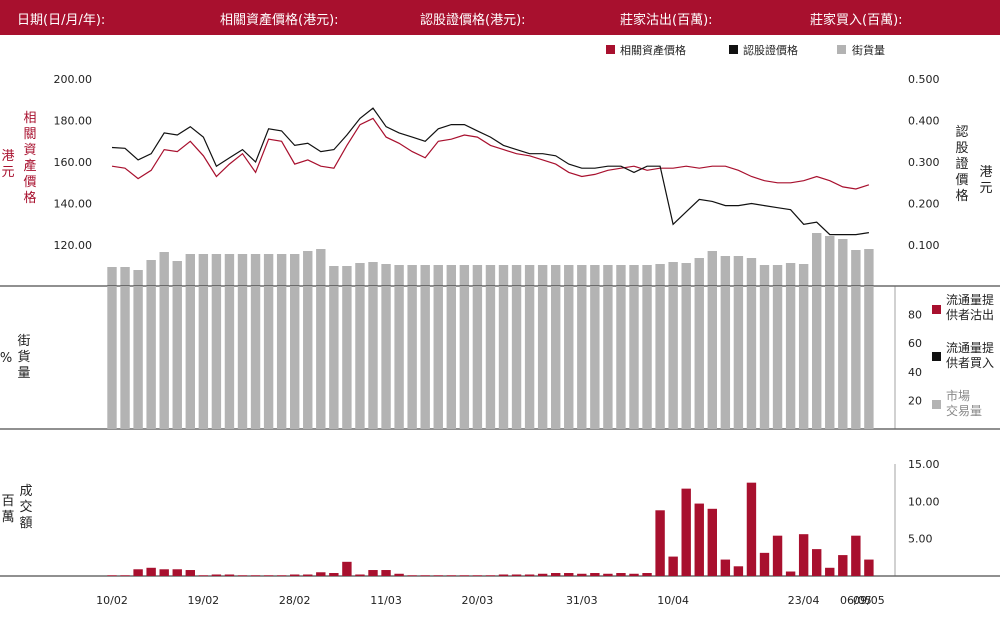  Describe the element at coordinates (804, 600) in the screenshot. I see `x-tick-label: 23/04` at that location.